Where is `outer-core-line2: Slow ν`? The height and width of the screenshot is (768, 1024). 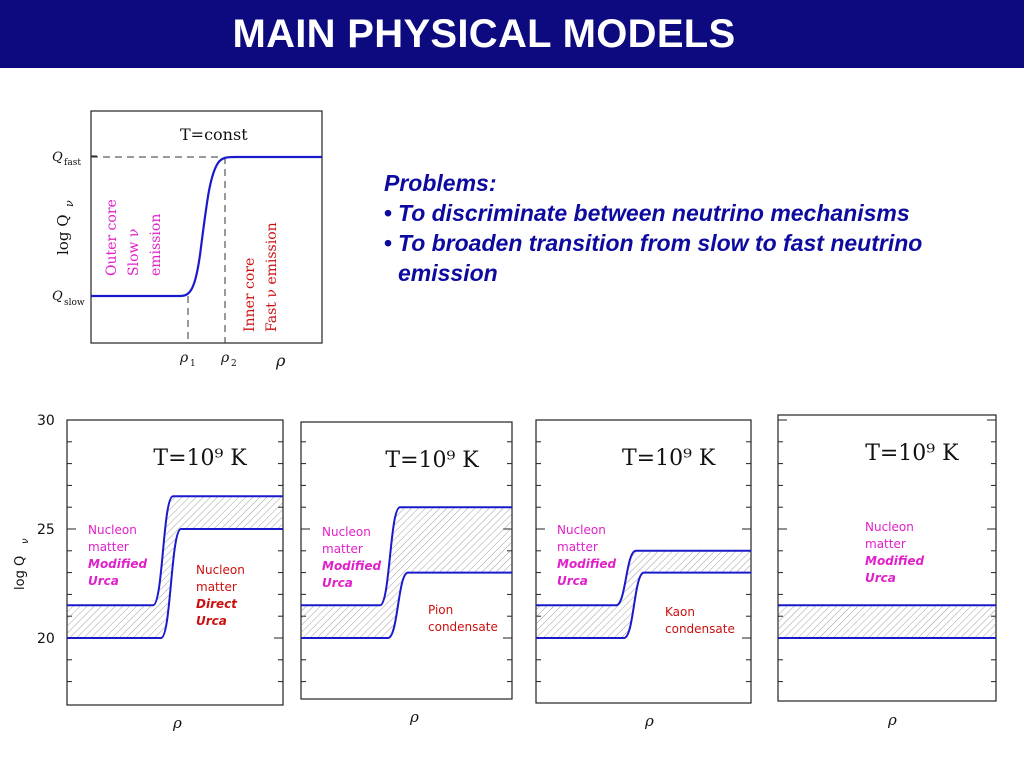
outer-core-line2: Slow ν is located at coordinates (134, 252).